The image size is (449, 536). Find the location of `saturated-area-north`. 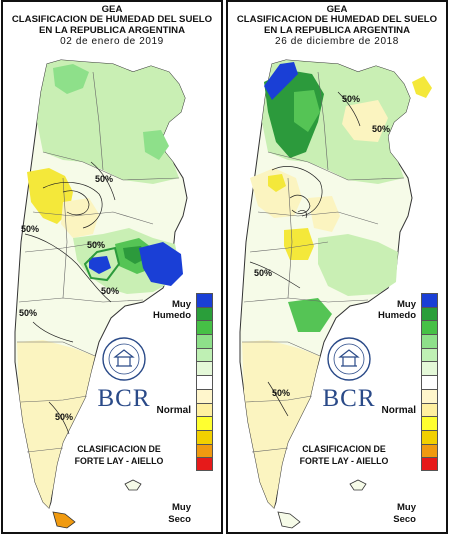

saturated-area-north is located at coordinates (281, 81).